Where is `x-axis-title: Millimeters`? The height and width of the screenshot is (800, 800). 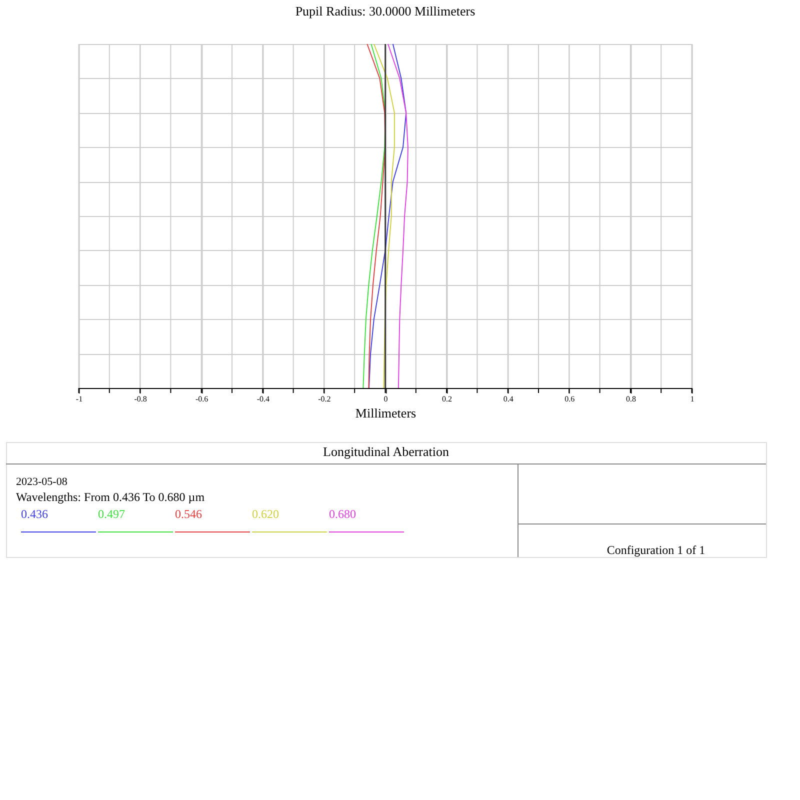
x-axis-title: Millimeters is located at coordinates (385, 413).